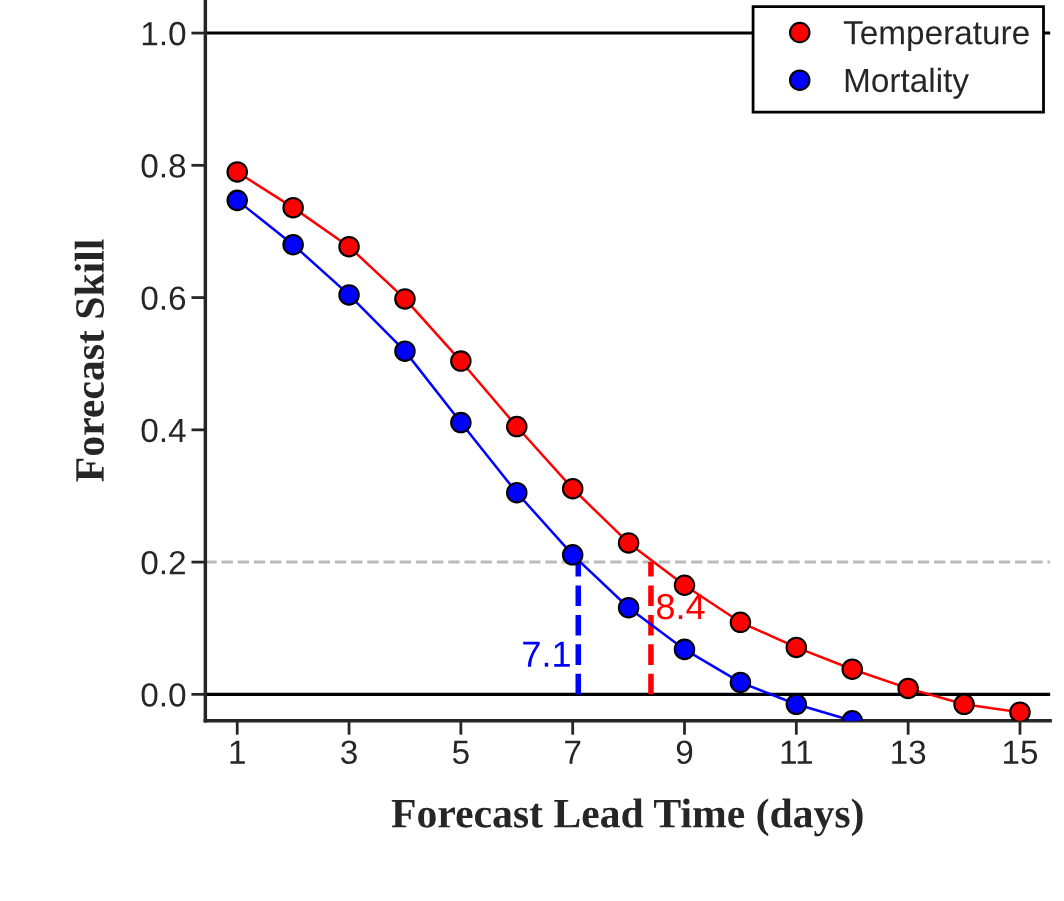 The image size is (1064, 901). Describe the element at coordinates (1020, 752) in the screenshot. I see `x-tick-label: 15` at that location.